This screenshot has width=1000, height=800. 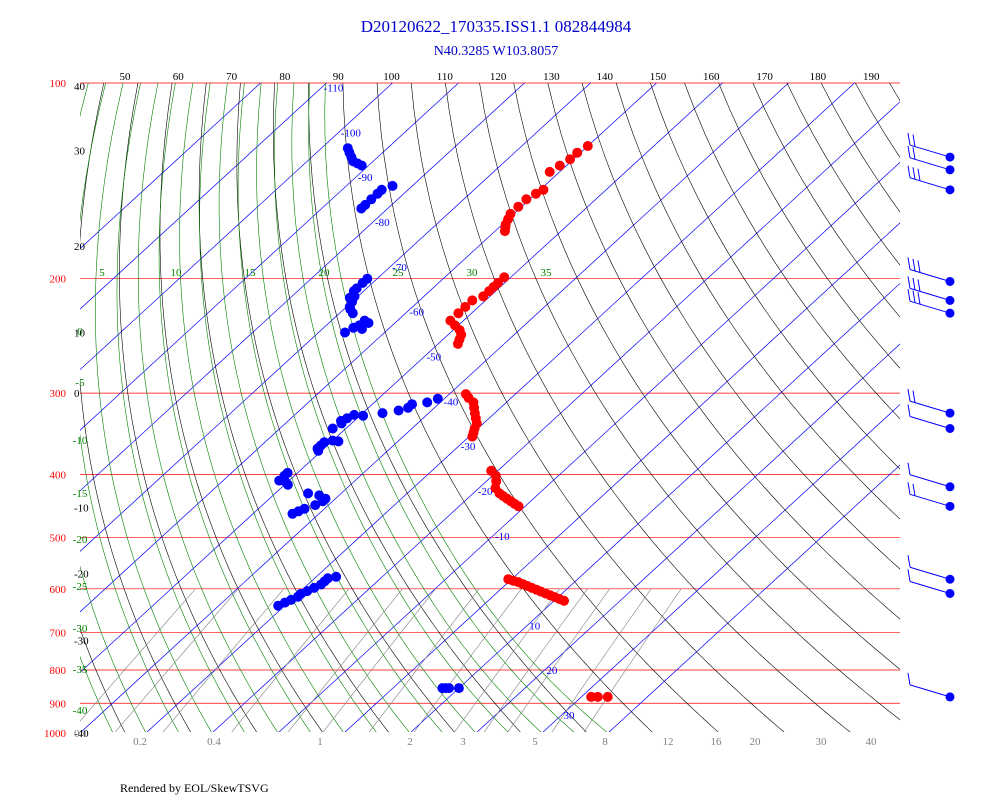 What do you see at coordinates (251, 273) in the screenshot?
I see `moist-adiabat-top-label: 15` at bounding box center [251, 273].